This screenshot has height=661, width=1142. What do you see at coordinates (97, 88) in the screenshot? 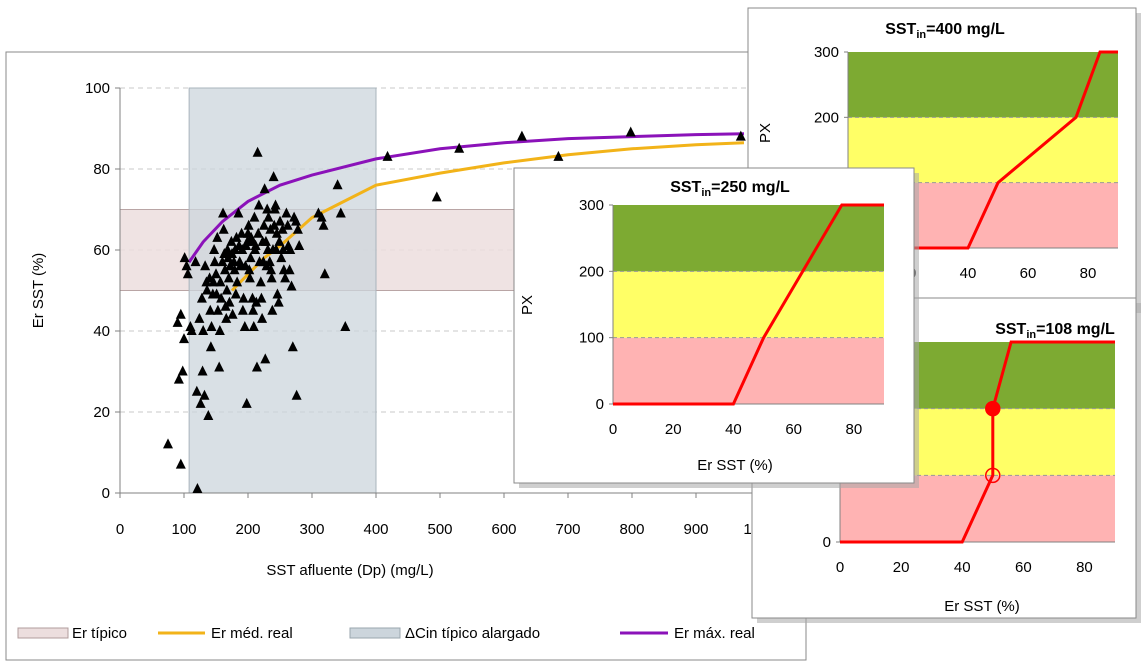
I see `y-tick-label: 100` at bounding box center [97, 88].